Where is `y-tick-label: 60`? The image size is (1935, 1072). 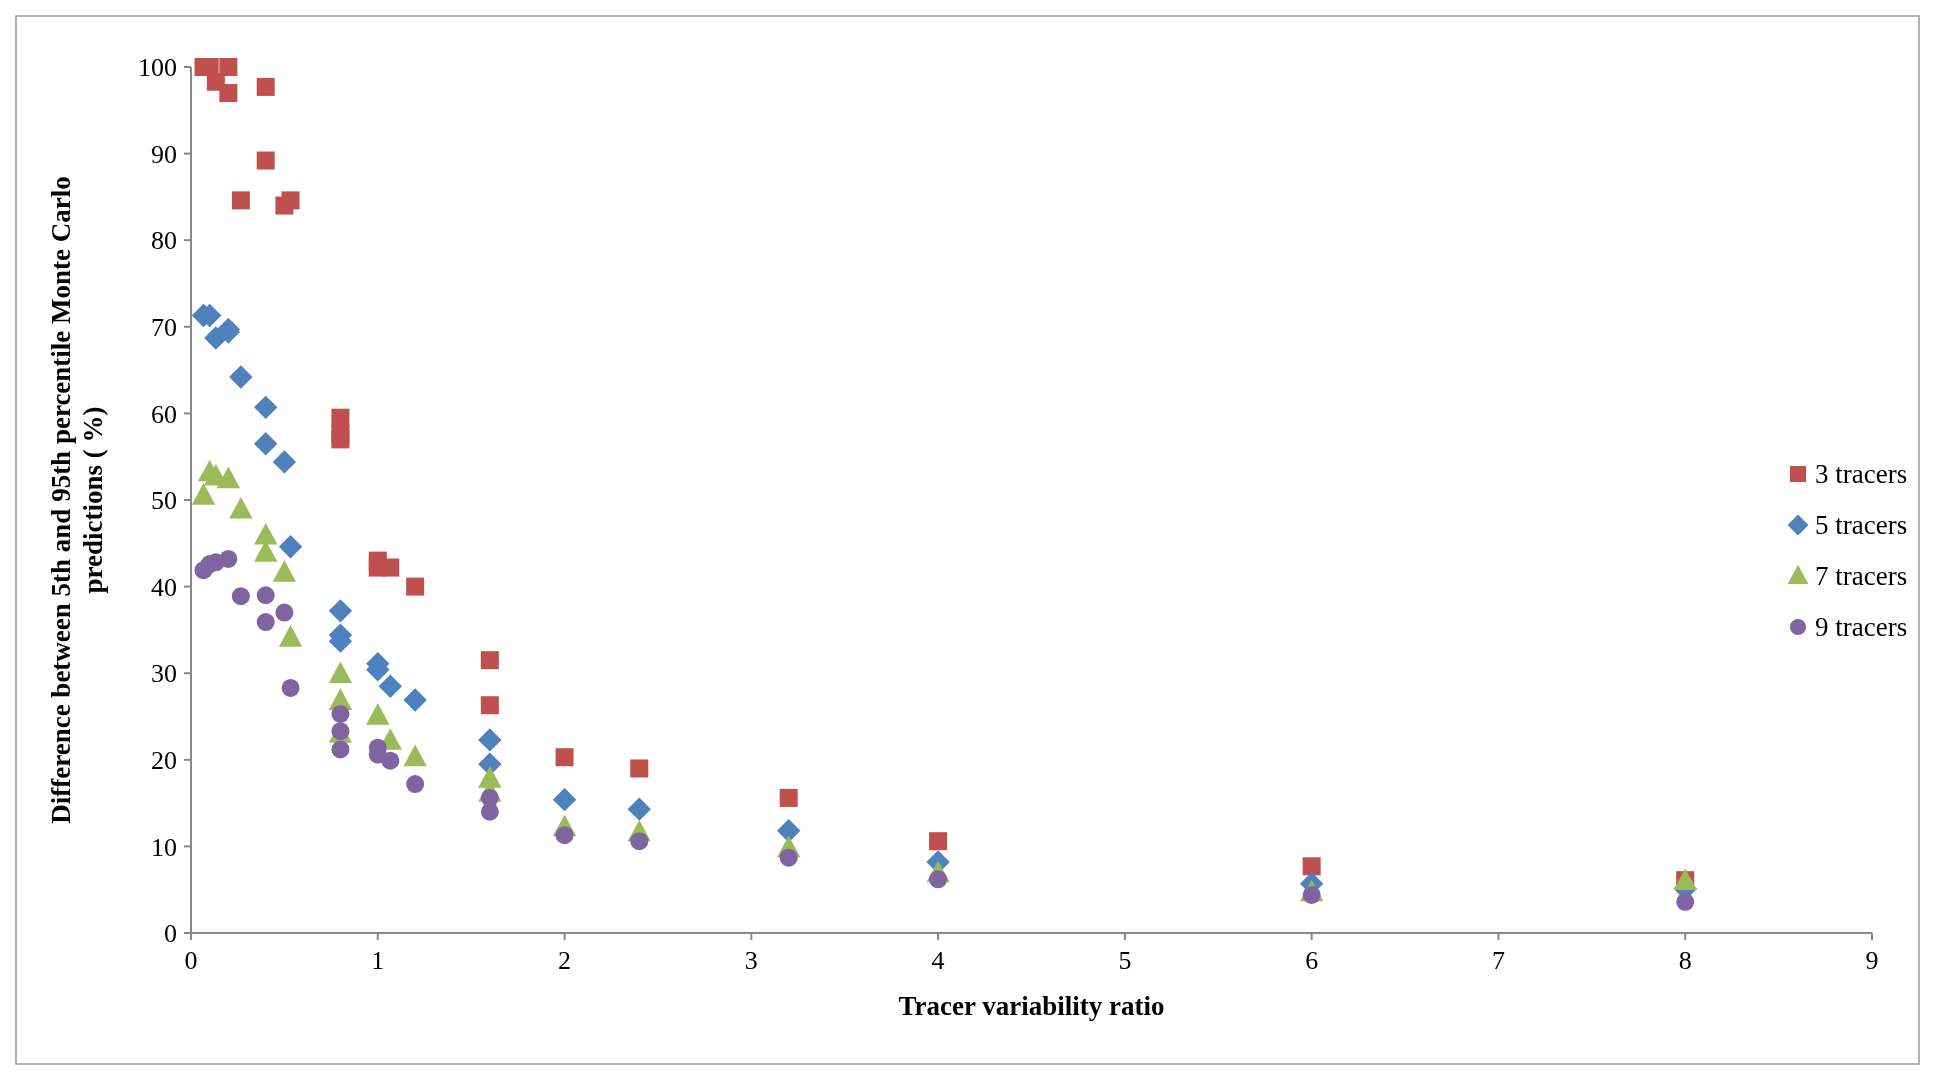 y-tick-label: 60 is located at coordinates (164, 414).